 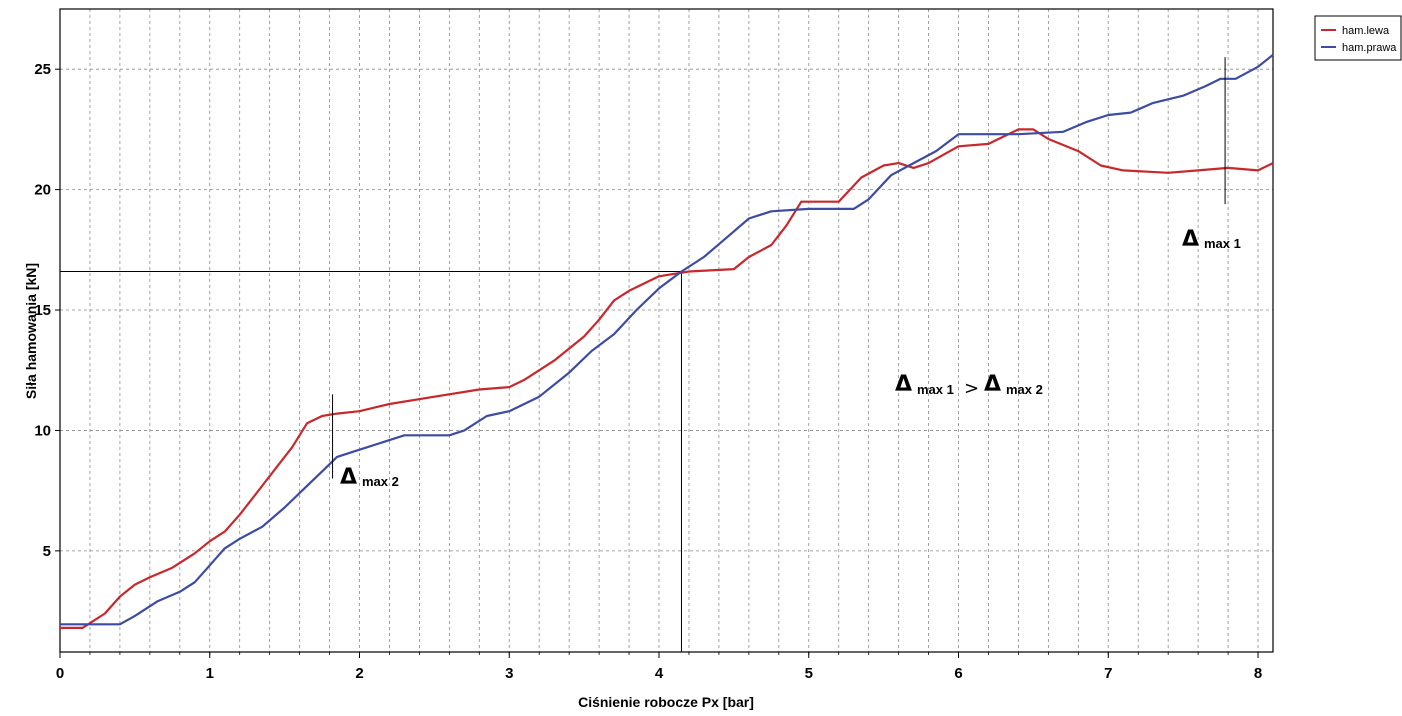 What do you see at coordinates (210, 673) in the screenshot?
I see `x-tick-label: 1` at bounding box center [210, 673].